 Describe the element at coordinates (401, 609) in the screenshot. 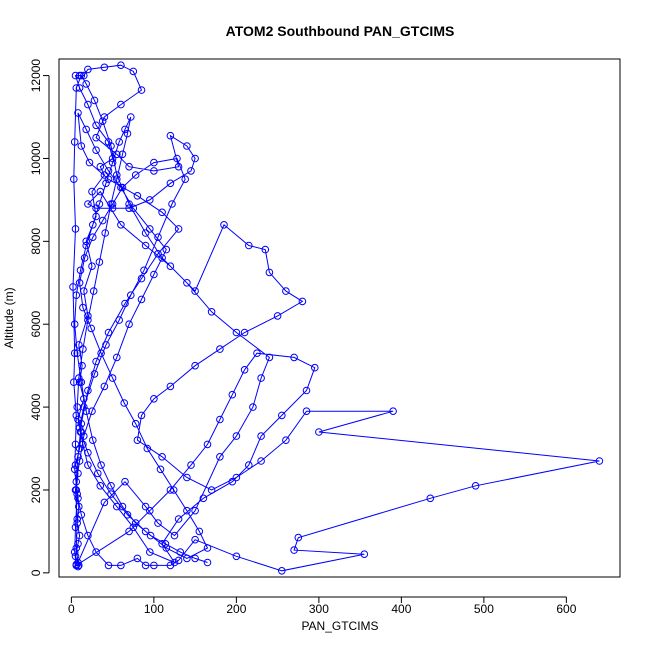

I see `x-tick-label: 400` at that location.